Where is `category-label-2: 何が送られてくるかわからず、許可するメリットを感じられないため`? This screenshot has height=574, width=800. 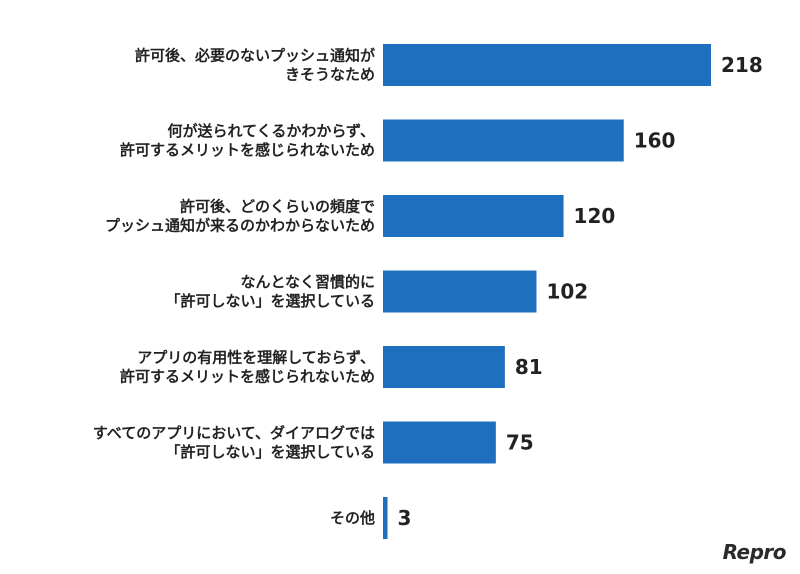
category-label-2: 何が送られてくるかわからず、許可するメリットを感じられないため is located at coordinates (247, 140).